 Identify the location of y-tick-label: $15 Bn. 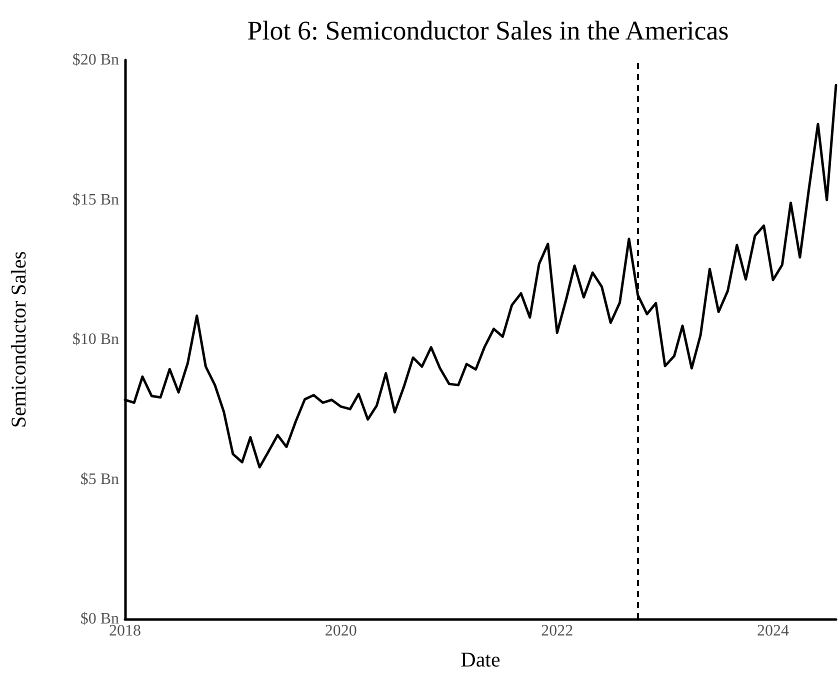
(95, 199).